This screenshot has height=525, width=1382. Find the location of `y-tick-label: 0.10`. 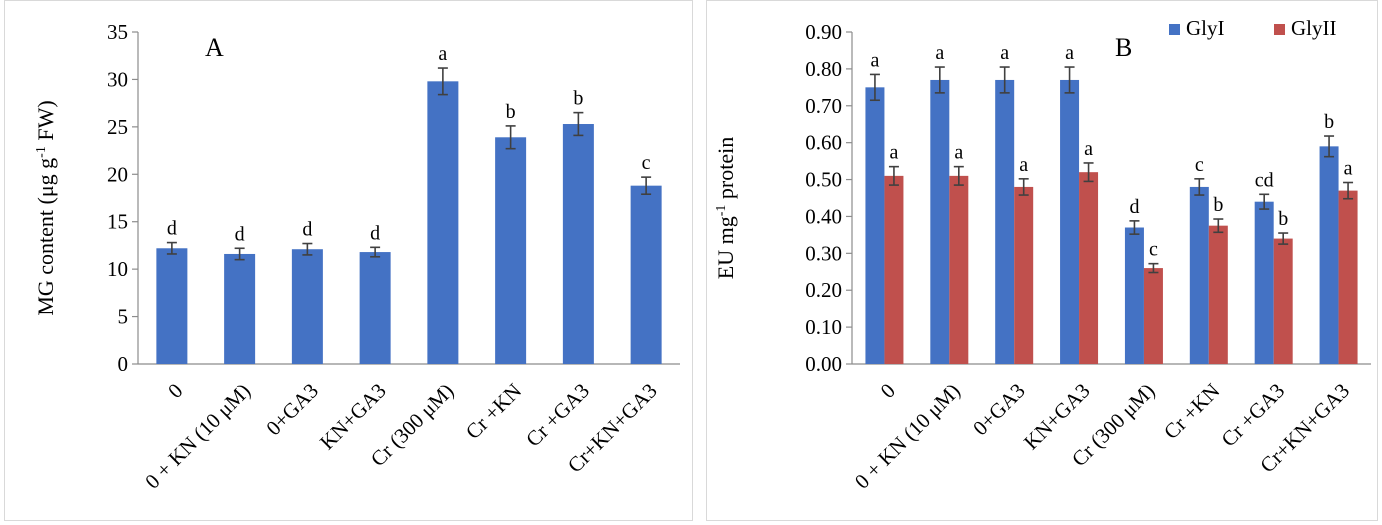

y-tick-label: 0.10 is located at coordinates (823, 327).